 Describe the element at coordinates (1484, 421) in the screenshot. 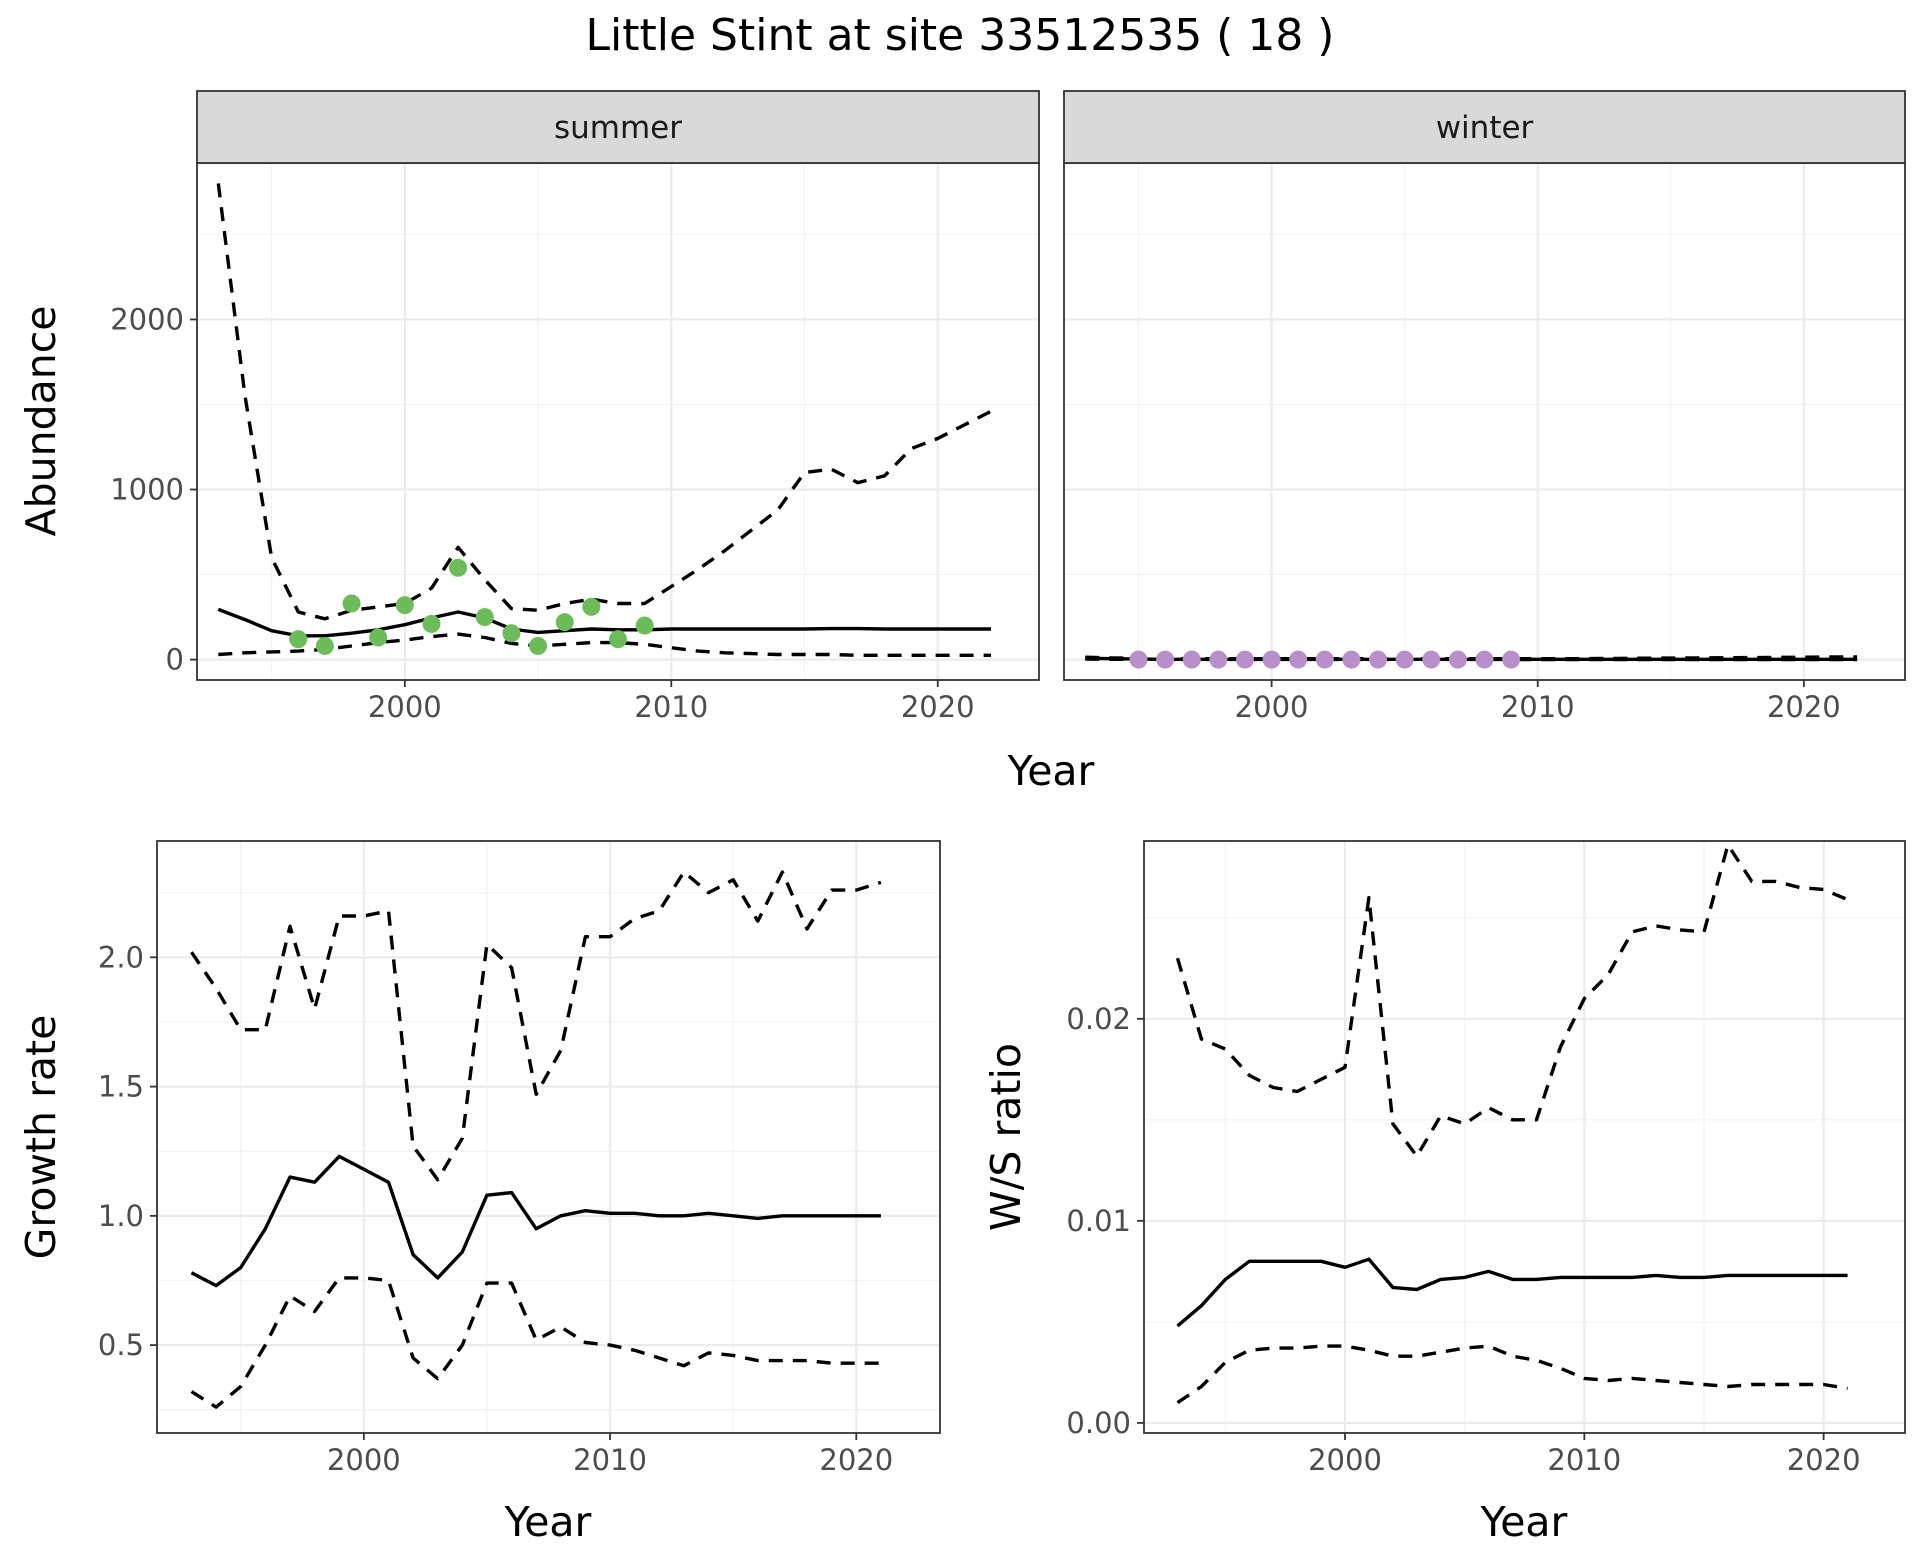

I see `winter-panel-background` at that location.